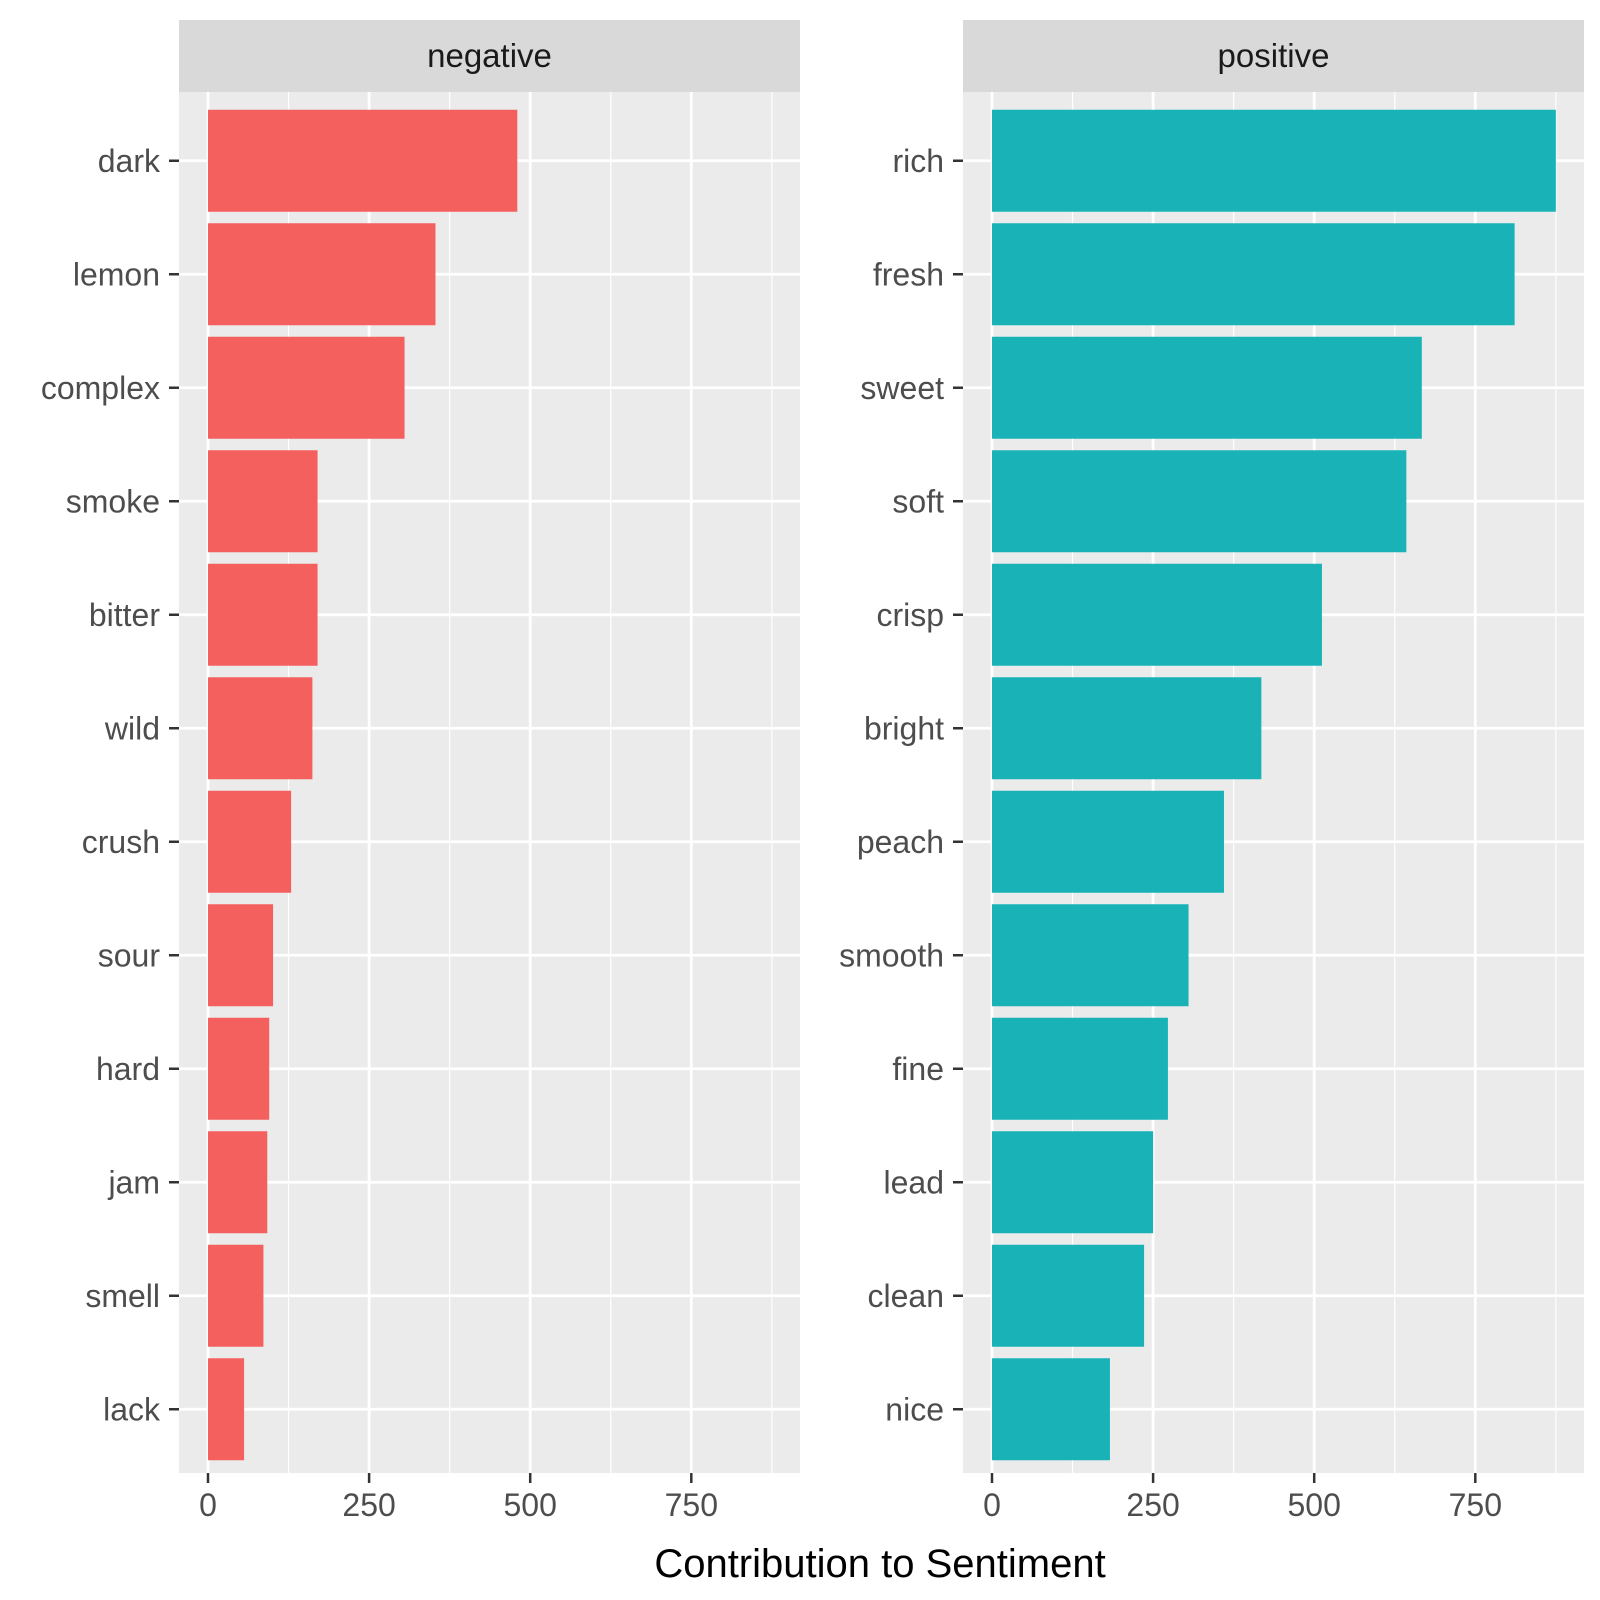  What do you see at coordinates (124, 615) in the screenshot?
I see `y-tick-label-bitter: bitter` at bounding box center [124, 615].